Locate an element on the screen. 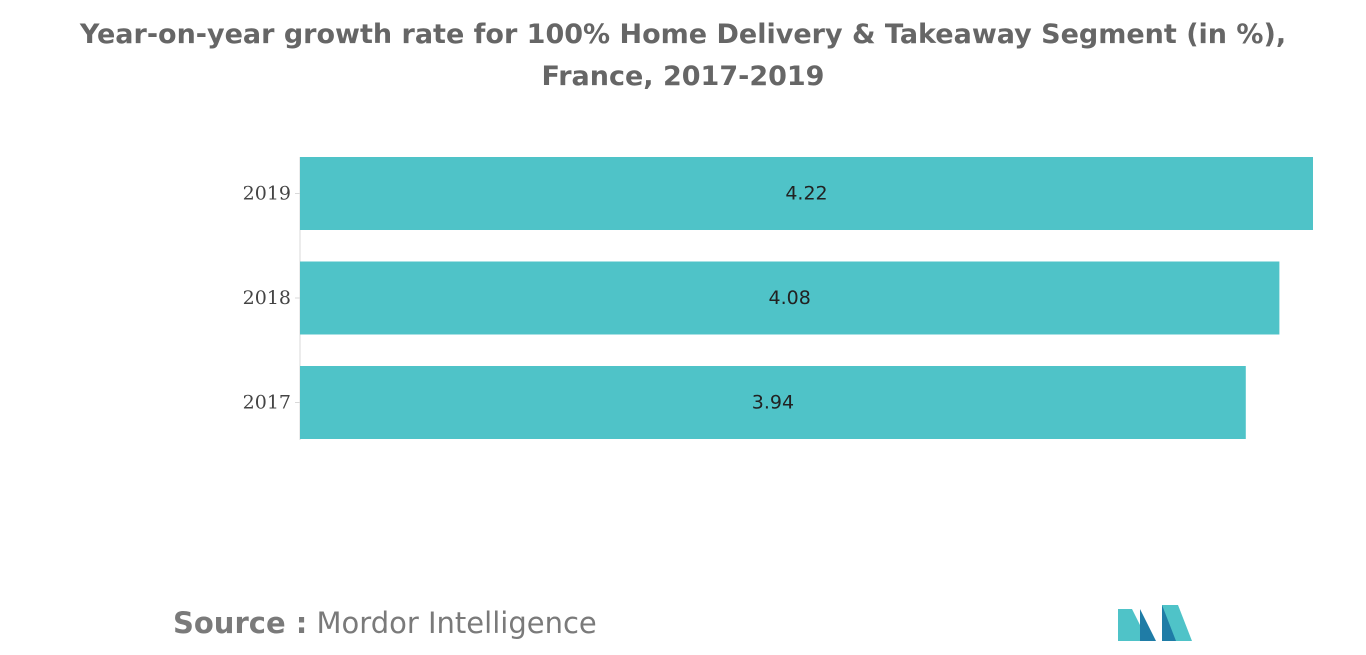 This screenshot has width=1366, height=655. source-text: Mordor Intelligence is located at coordinates (456, 623).